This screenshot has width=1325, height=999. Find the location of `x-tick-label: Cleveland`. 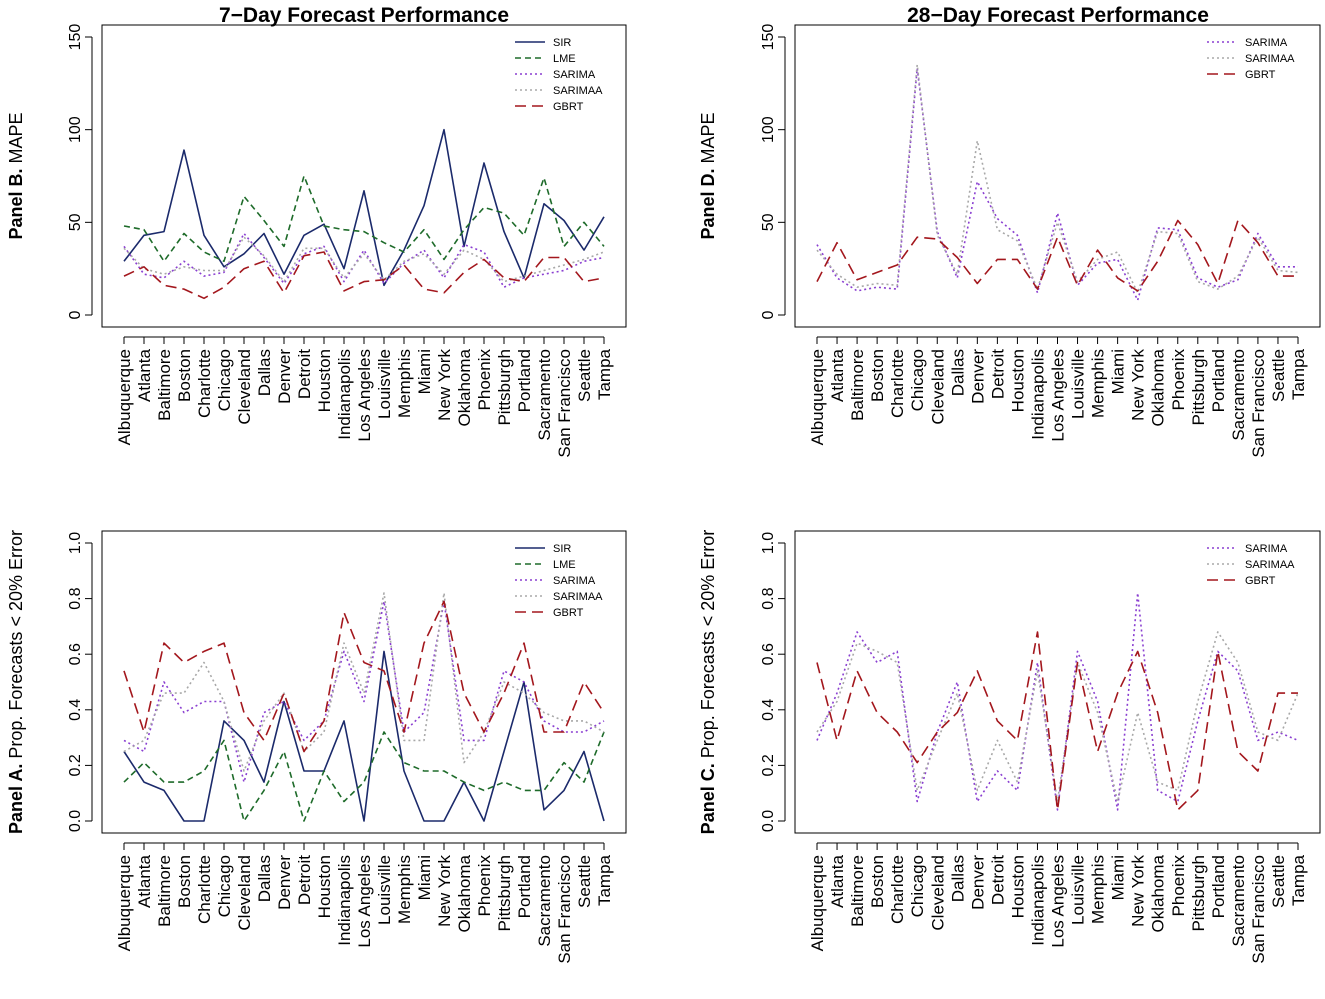

x-tick-label: Cleveland is located at coordinates (937, 387).